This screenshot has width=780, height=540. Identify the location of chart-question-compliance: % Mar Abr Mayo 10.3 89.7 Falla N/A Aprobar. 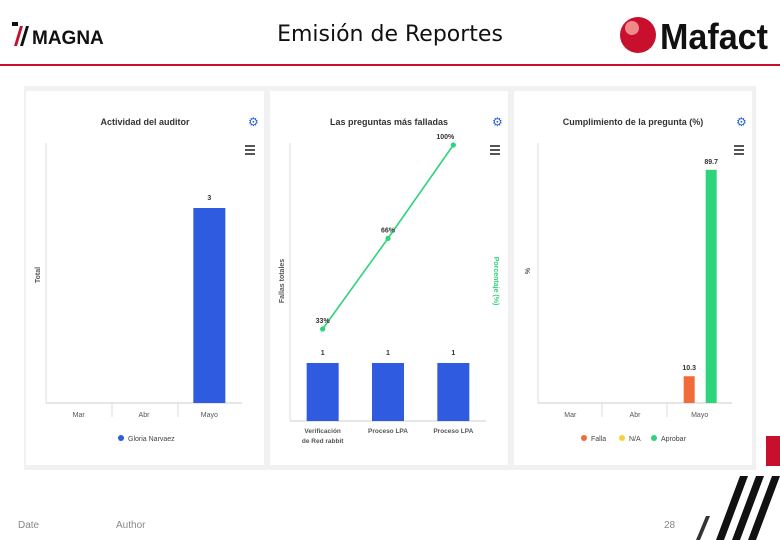
(628, 293).